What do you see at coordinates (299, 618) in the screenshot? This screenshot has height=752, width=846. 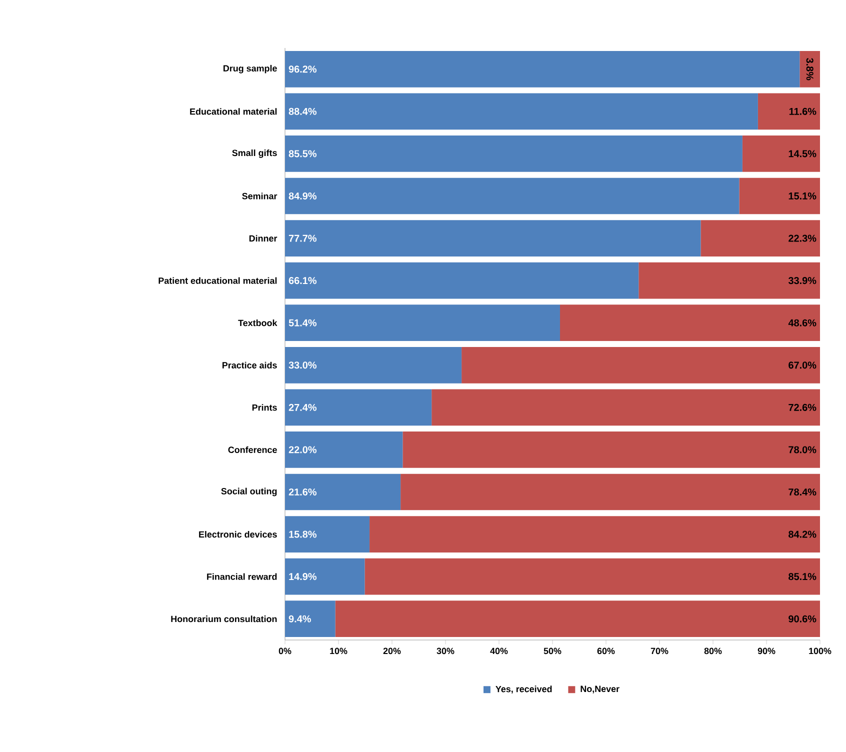 I see `data-label: 9.4%` at bounding box center [299, 618].